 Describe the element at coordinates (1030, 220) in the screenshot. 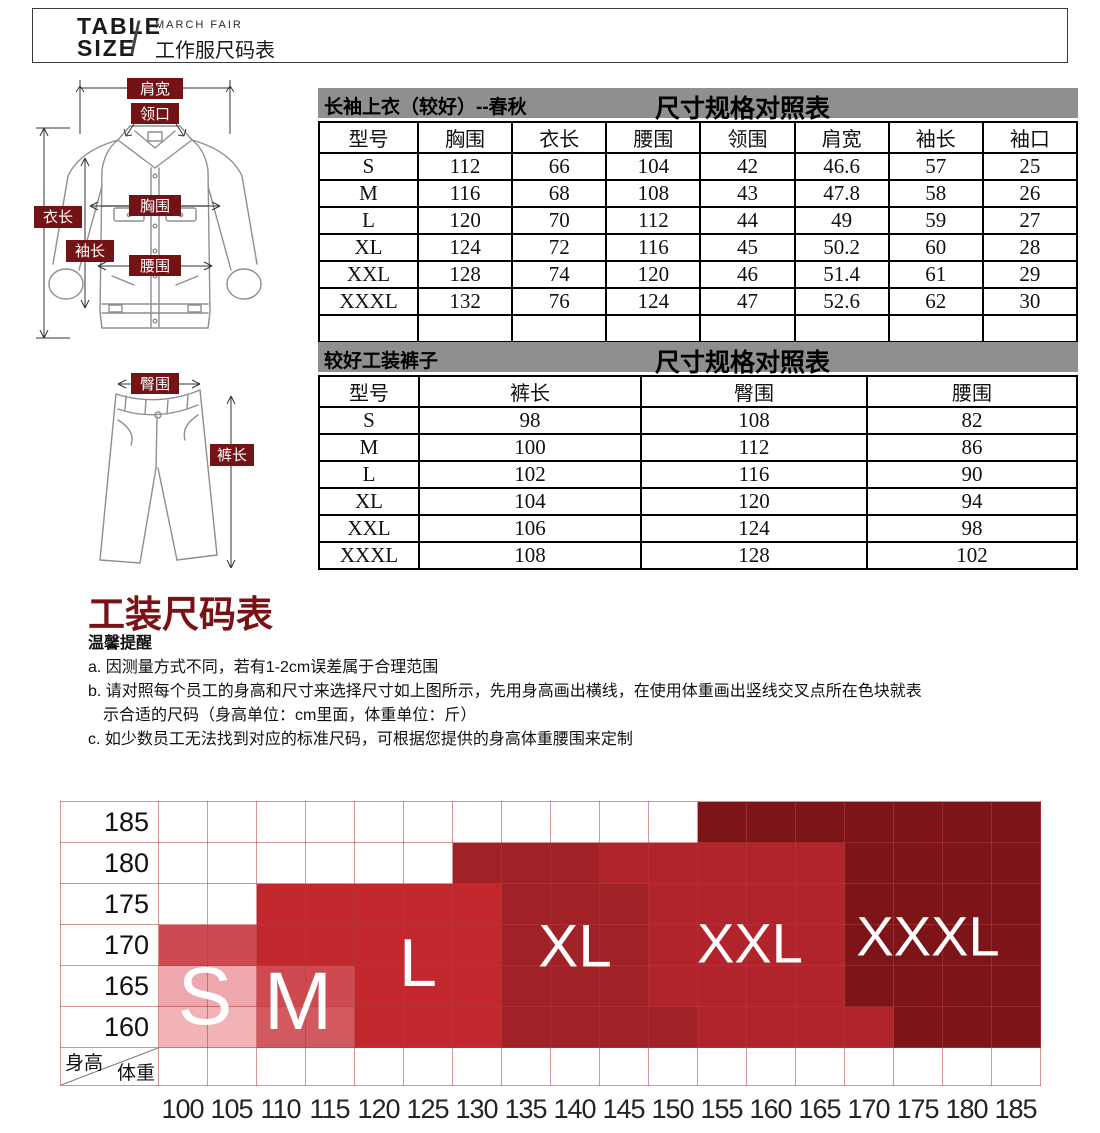

I see `table-cell: 27` at that location.